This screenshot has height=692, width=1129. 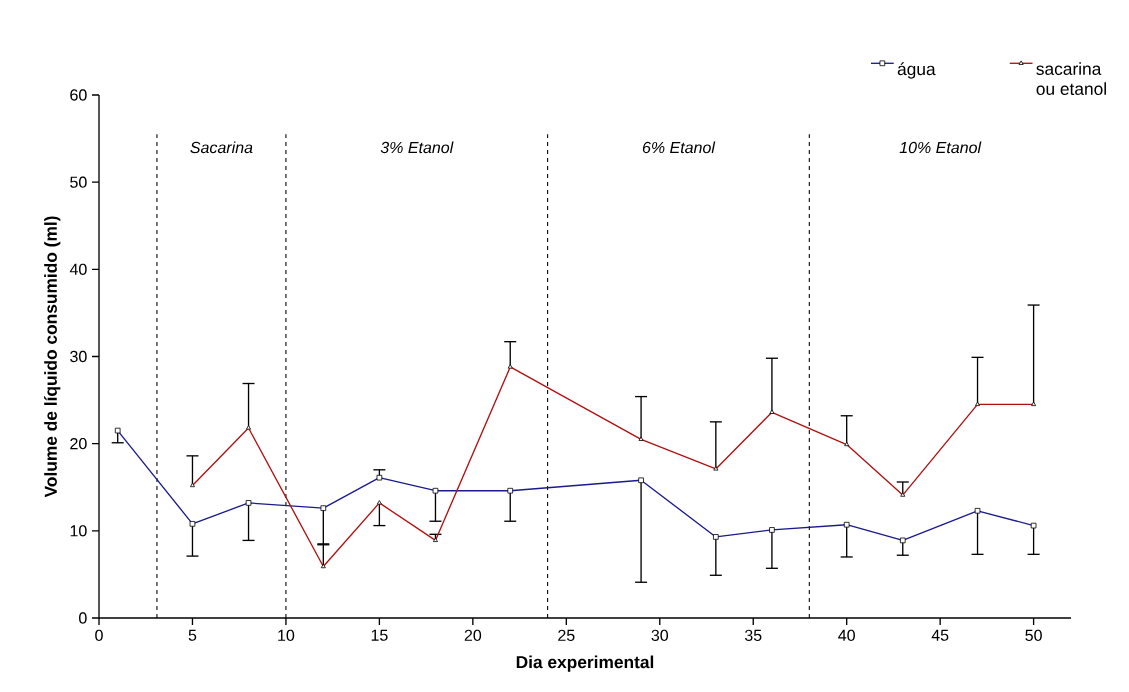 I want to click on y-tick-label: 50, so click(x=78, y=182).